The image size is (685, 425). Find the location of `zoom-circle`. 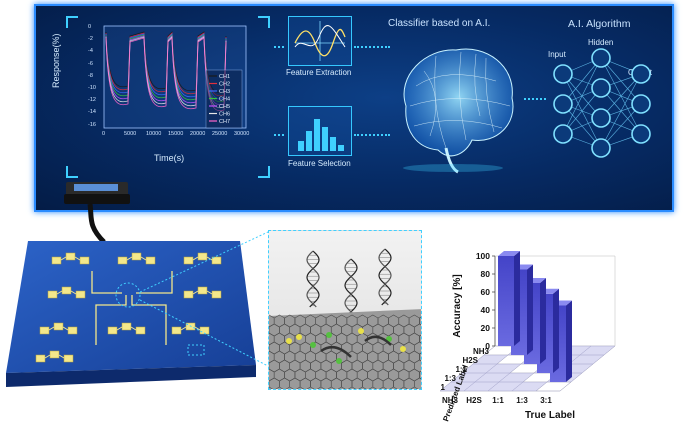

zoom-circle is located at coordinates (128, 295).